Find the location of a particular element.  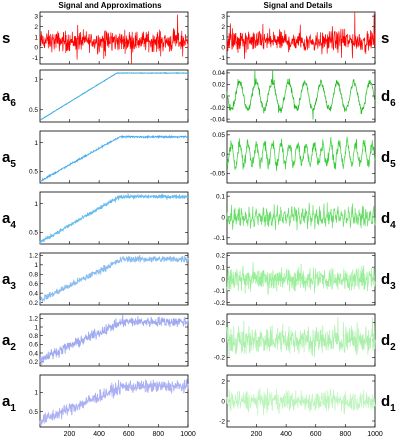

panel-d4: 0.1 0 -0.1 d4 is located at coordinates (305, 218).